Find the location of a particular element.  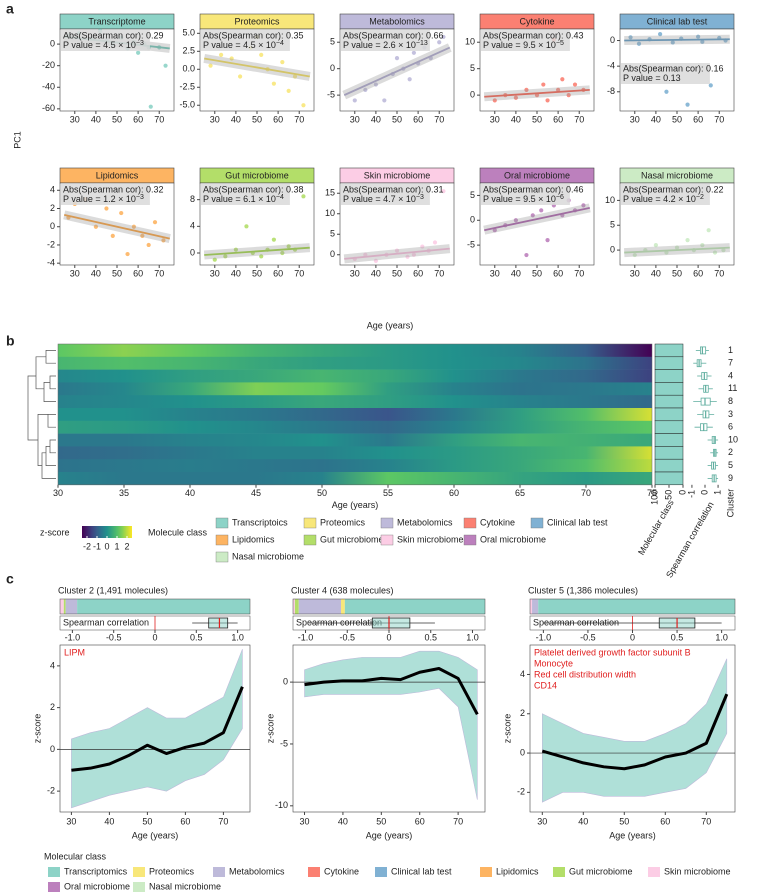

spearman-tick-label: -1.0 is located at coordinates (306, 637).